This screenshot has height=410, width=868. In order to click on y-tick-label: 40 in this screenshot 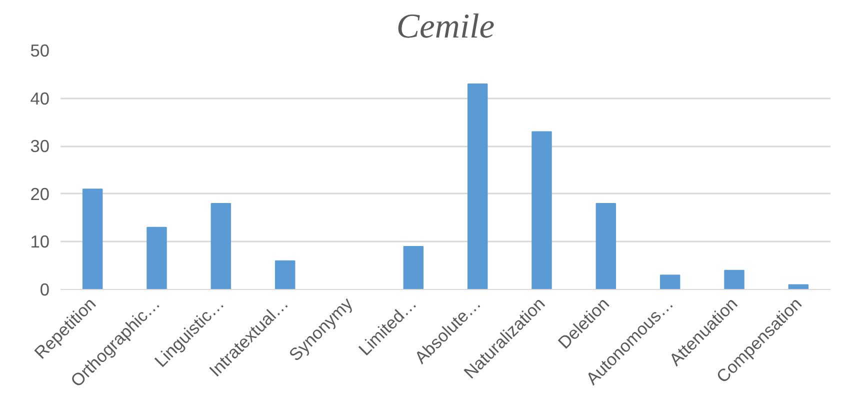, I will do `click(40, 98)`.